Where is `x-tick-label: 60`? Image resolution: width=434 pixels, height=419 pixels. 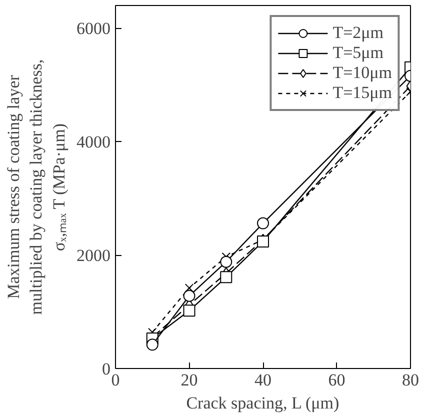 x-tick-label: 60 is located at coordinates (337, 380).